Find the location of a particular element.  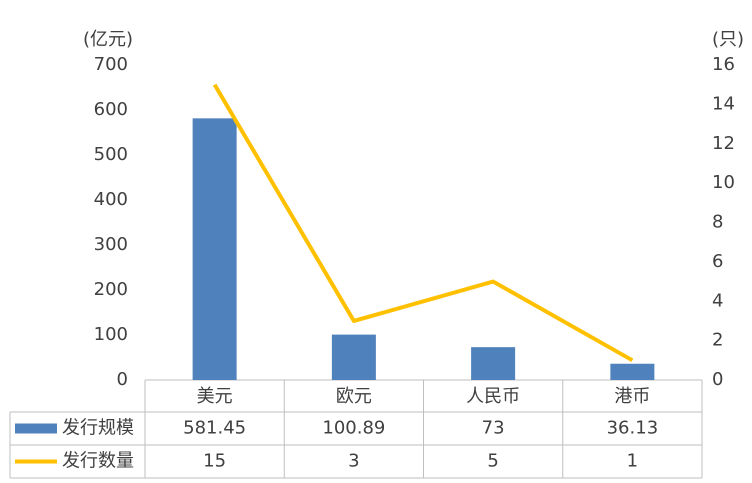

y-tick-label: 300 is located at coordinates (111, 244).